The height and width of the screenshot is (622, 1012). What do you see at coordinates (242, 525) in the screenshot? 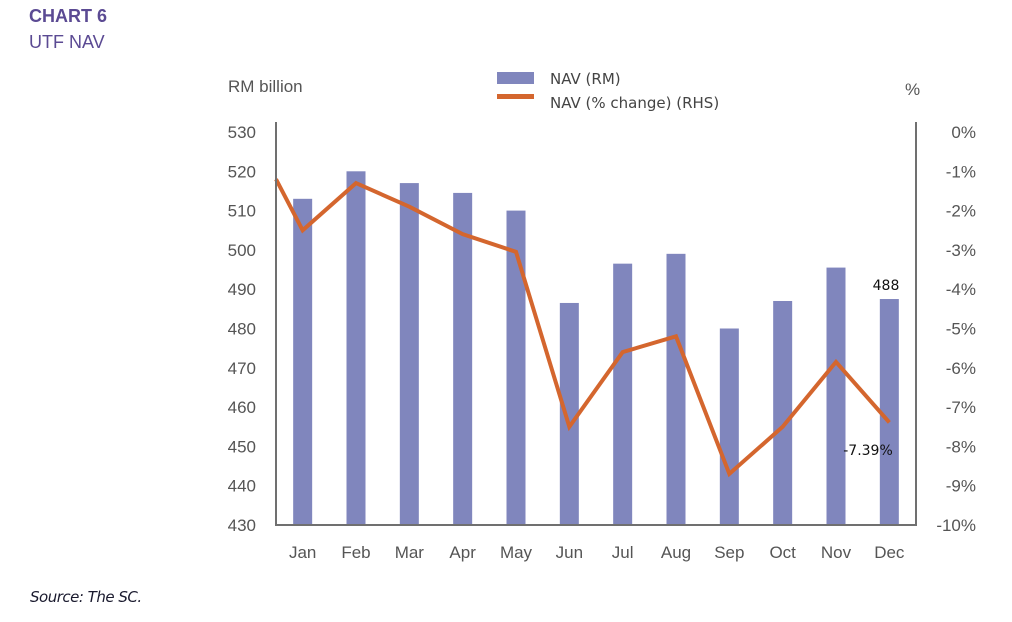
I see `y-left-tick-label: 430` at bounding box center [242, 525].